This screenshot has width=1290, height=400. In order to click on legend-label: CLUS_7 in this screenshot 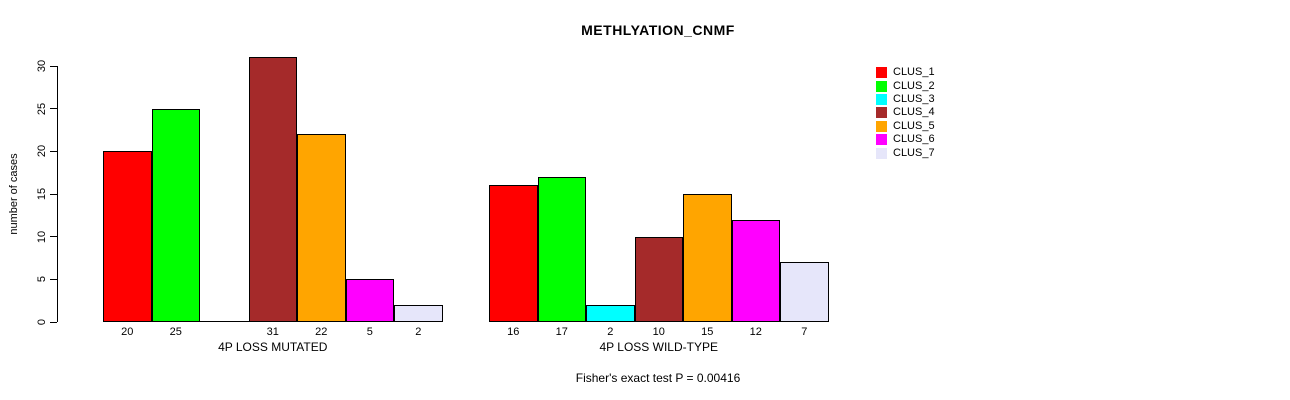, I will do `click(914, 152)`.